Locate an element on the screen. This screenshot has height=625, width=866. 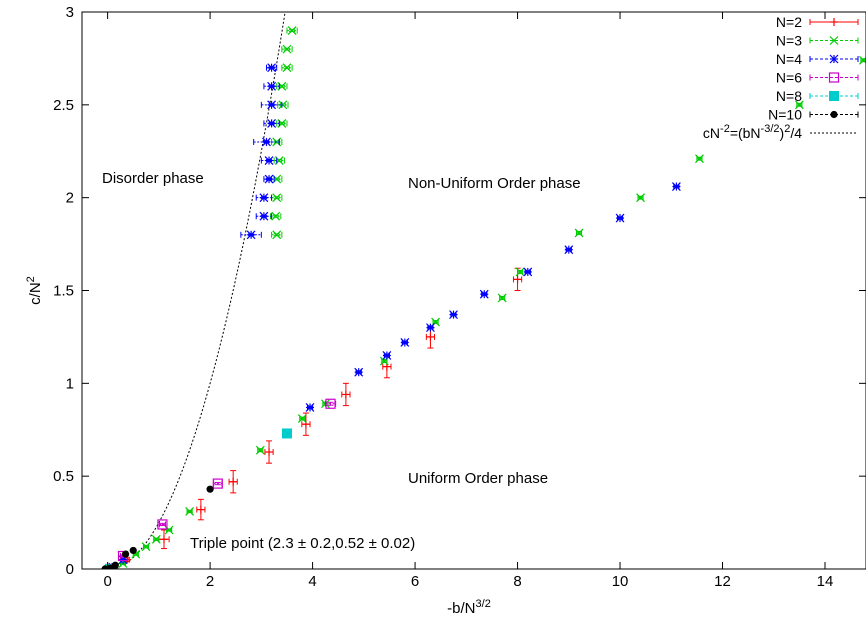
x-tick-label: 6 is located at coordinates (415, 581).